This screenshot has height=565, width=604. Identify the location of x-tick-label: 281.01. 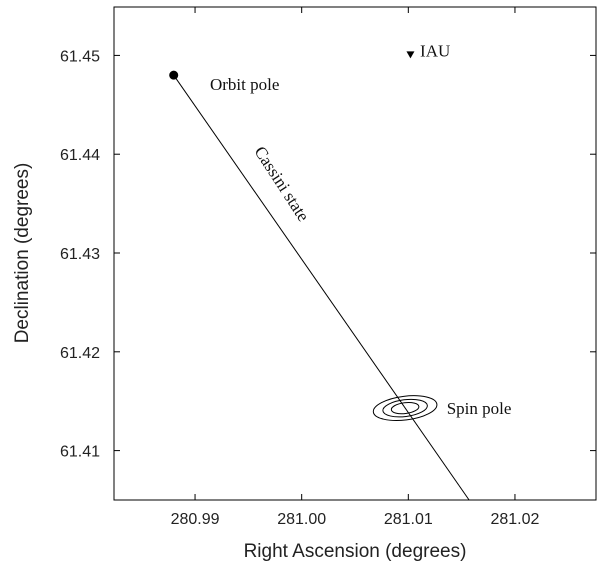
(408, 519).